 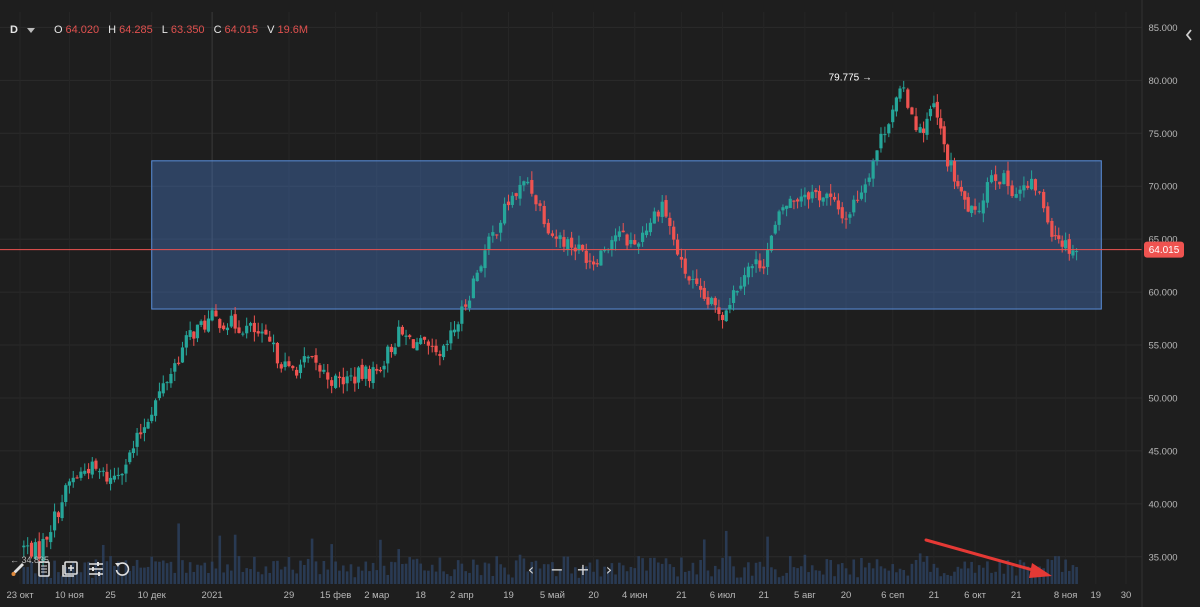 What do you see at coordinates (96, 569) in the screenshot?
I see `settings-sliders-icon` at bounding box center [96, 569].